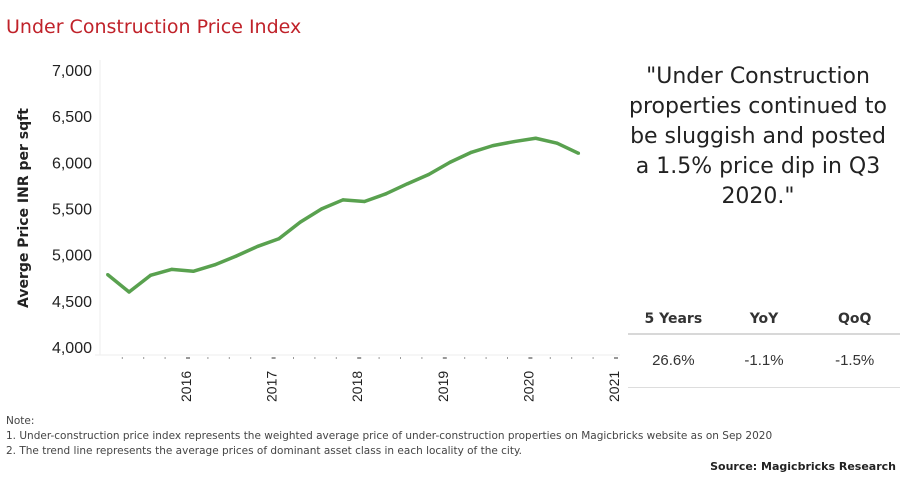  What do you see at coordinates (528, 386) in the screenshot?
I see `x-tick-label: 2020` at bounding box center [528, 386].